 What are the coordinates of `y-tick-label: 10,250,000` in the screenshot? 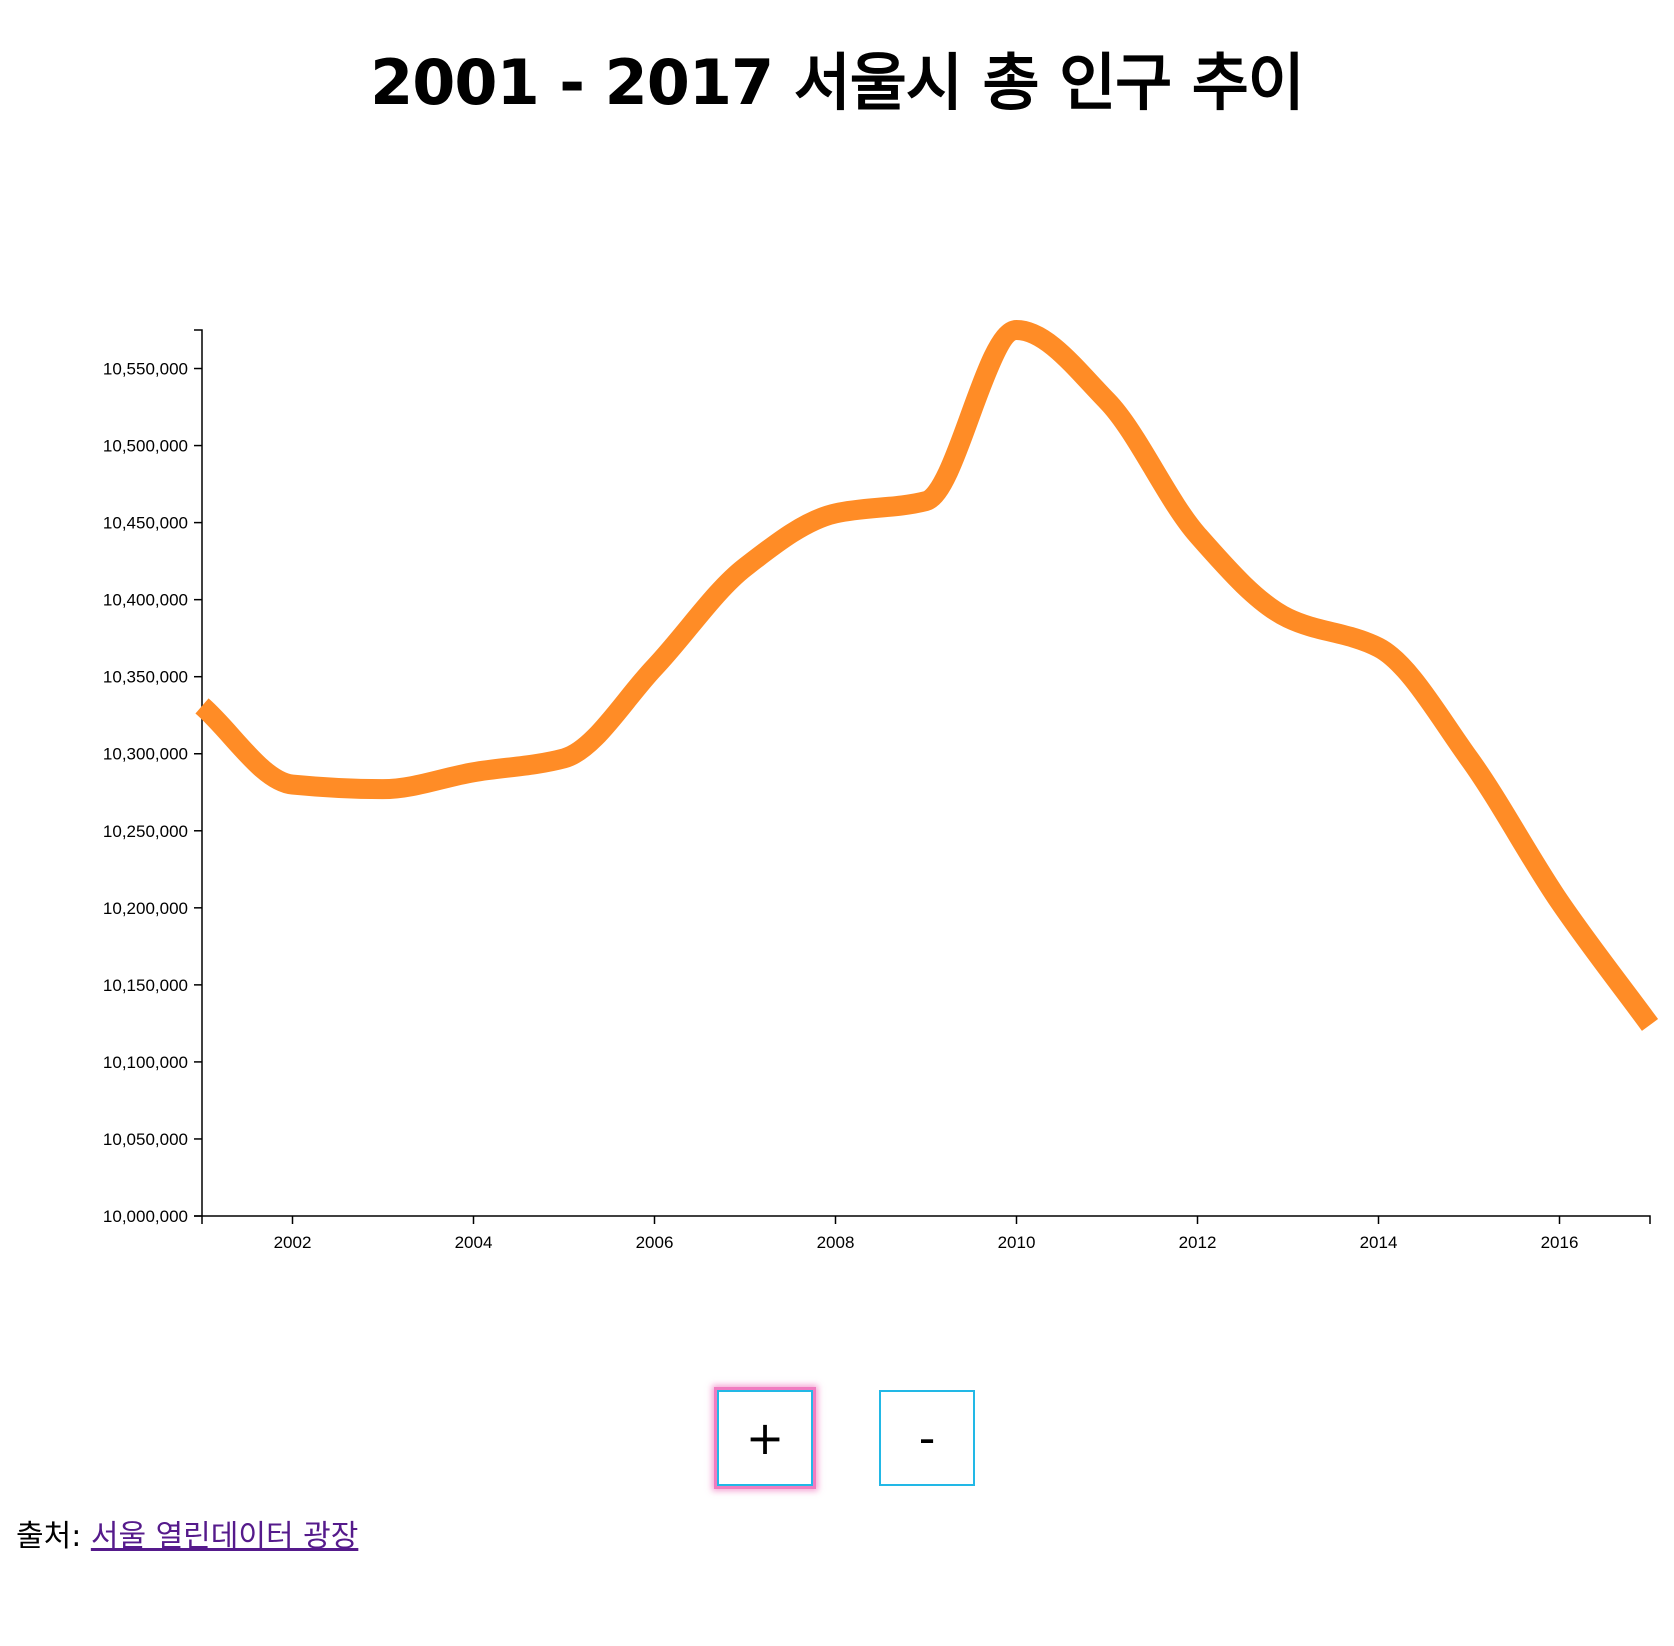 It's located at (145, 831).